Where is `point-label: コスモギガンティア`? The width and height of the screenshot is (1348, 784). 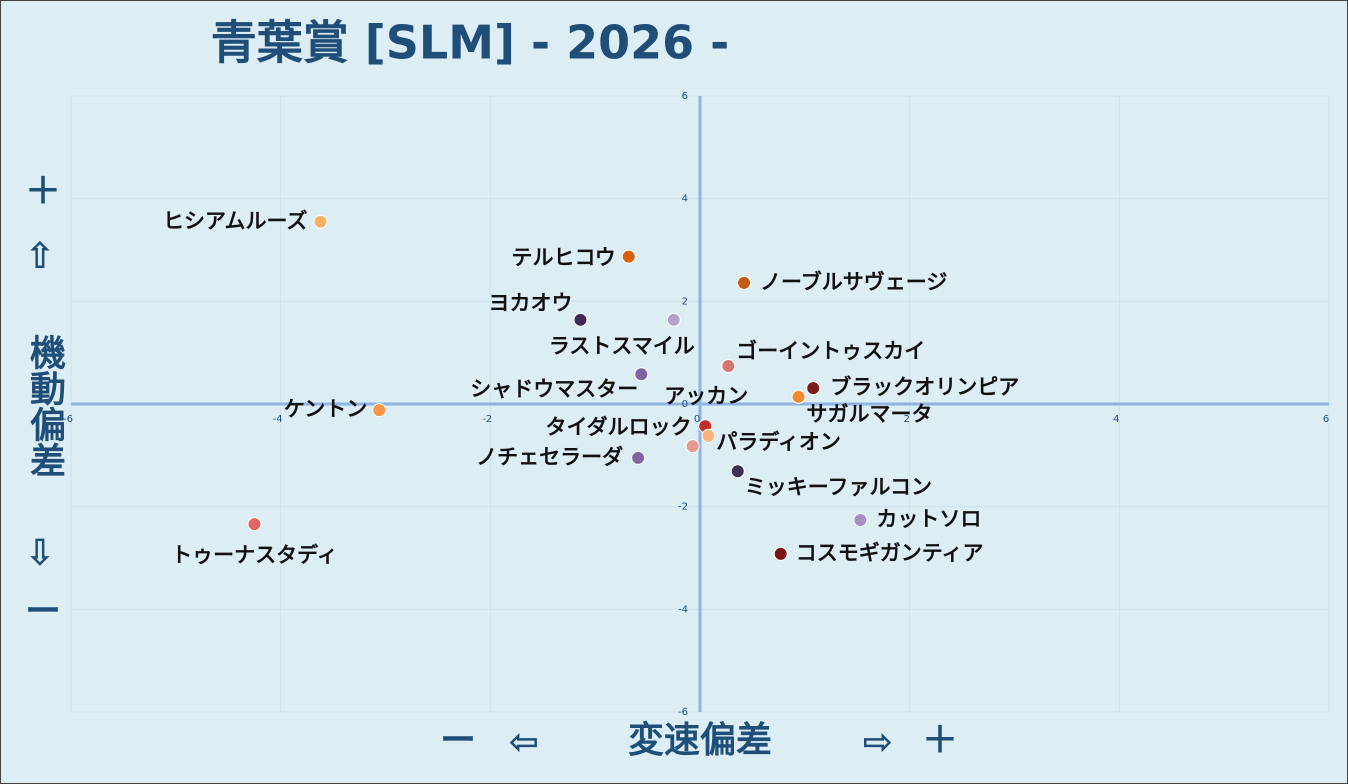
point-label: コスモギガンティア is located at coordinates (890, 553).